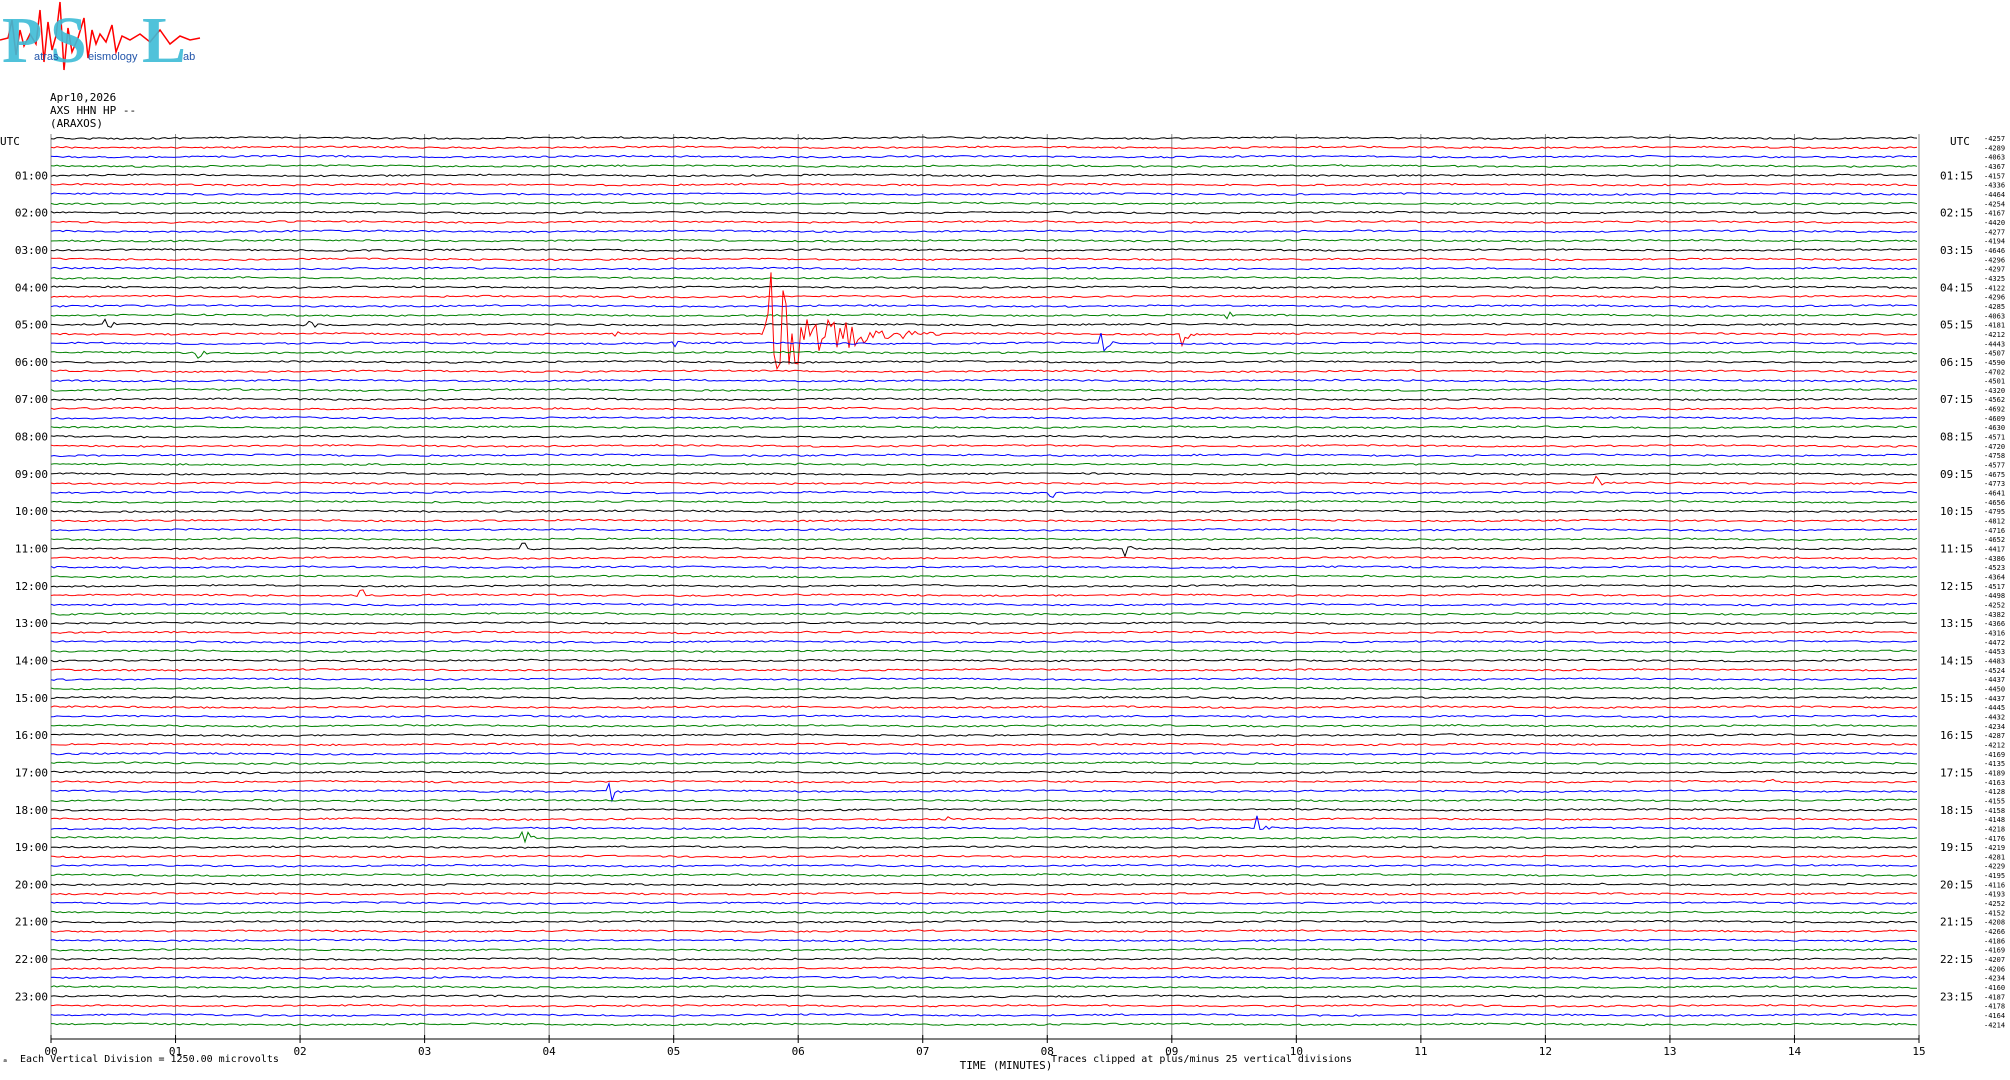  Describe the element at coordinates (1956, 698) in the screenshot. I see `hour-label-right: 15:15` at that location.